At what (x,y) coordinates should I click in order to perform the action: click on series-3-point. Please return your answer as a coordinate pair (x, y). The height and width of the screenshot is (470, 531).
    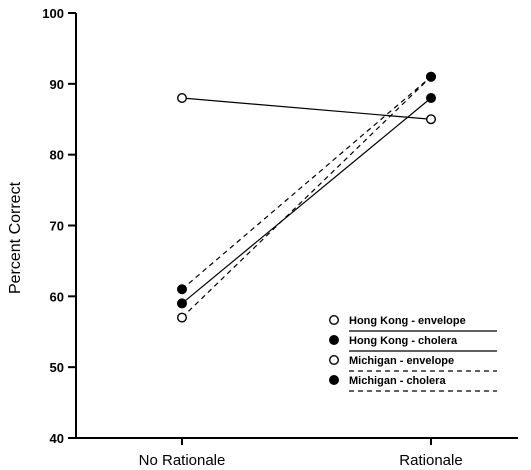
    Looking at the image, I should click on (181, 317).